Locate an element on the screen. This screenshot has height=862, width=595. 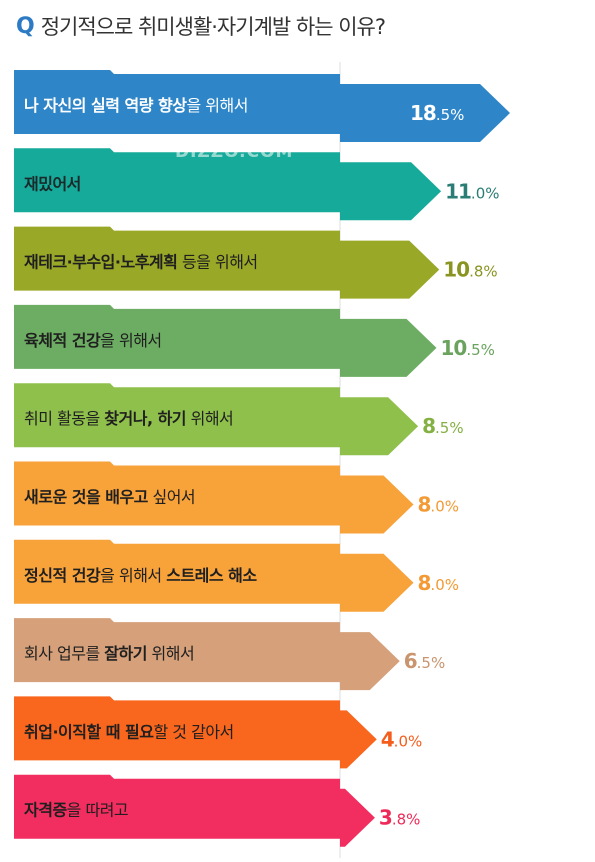
category-label: 취업·이직할 때 필요할 것 같아서 is located at coordinates (129, 731).